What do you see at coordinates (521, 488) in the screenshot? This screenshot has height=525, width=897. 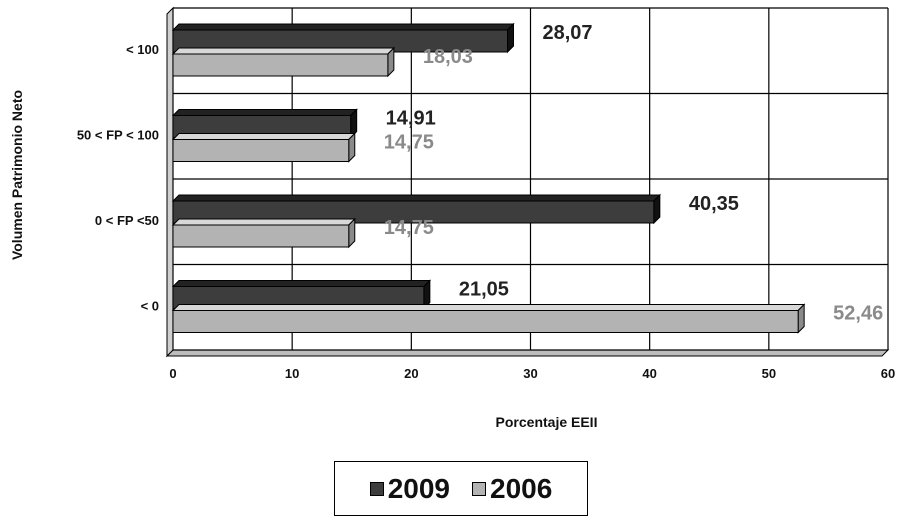 I see `legend-label-2006: 2006` at bounding box center [521, 488].